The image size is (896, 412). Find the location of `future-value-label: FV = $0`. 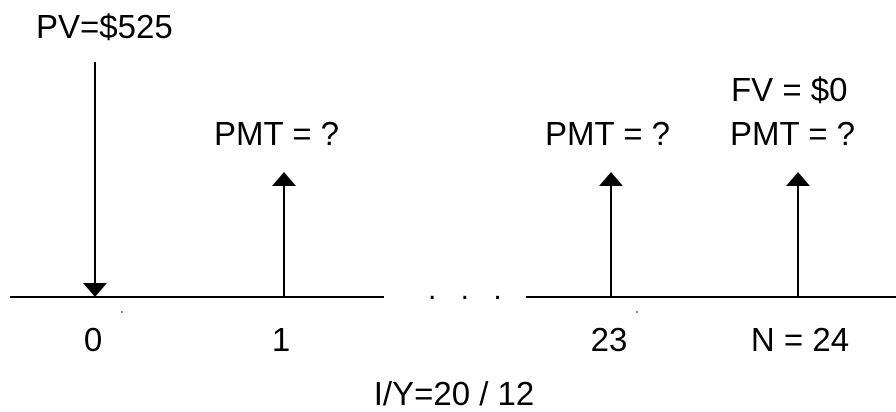

future-value-label: FV = $0 is located at coordinates (789, 89).